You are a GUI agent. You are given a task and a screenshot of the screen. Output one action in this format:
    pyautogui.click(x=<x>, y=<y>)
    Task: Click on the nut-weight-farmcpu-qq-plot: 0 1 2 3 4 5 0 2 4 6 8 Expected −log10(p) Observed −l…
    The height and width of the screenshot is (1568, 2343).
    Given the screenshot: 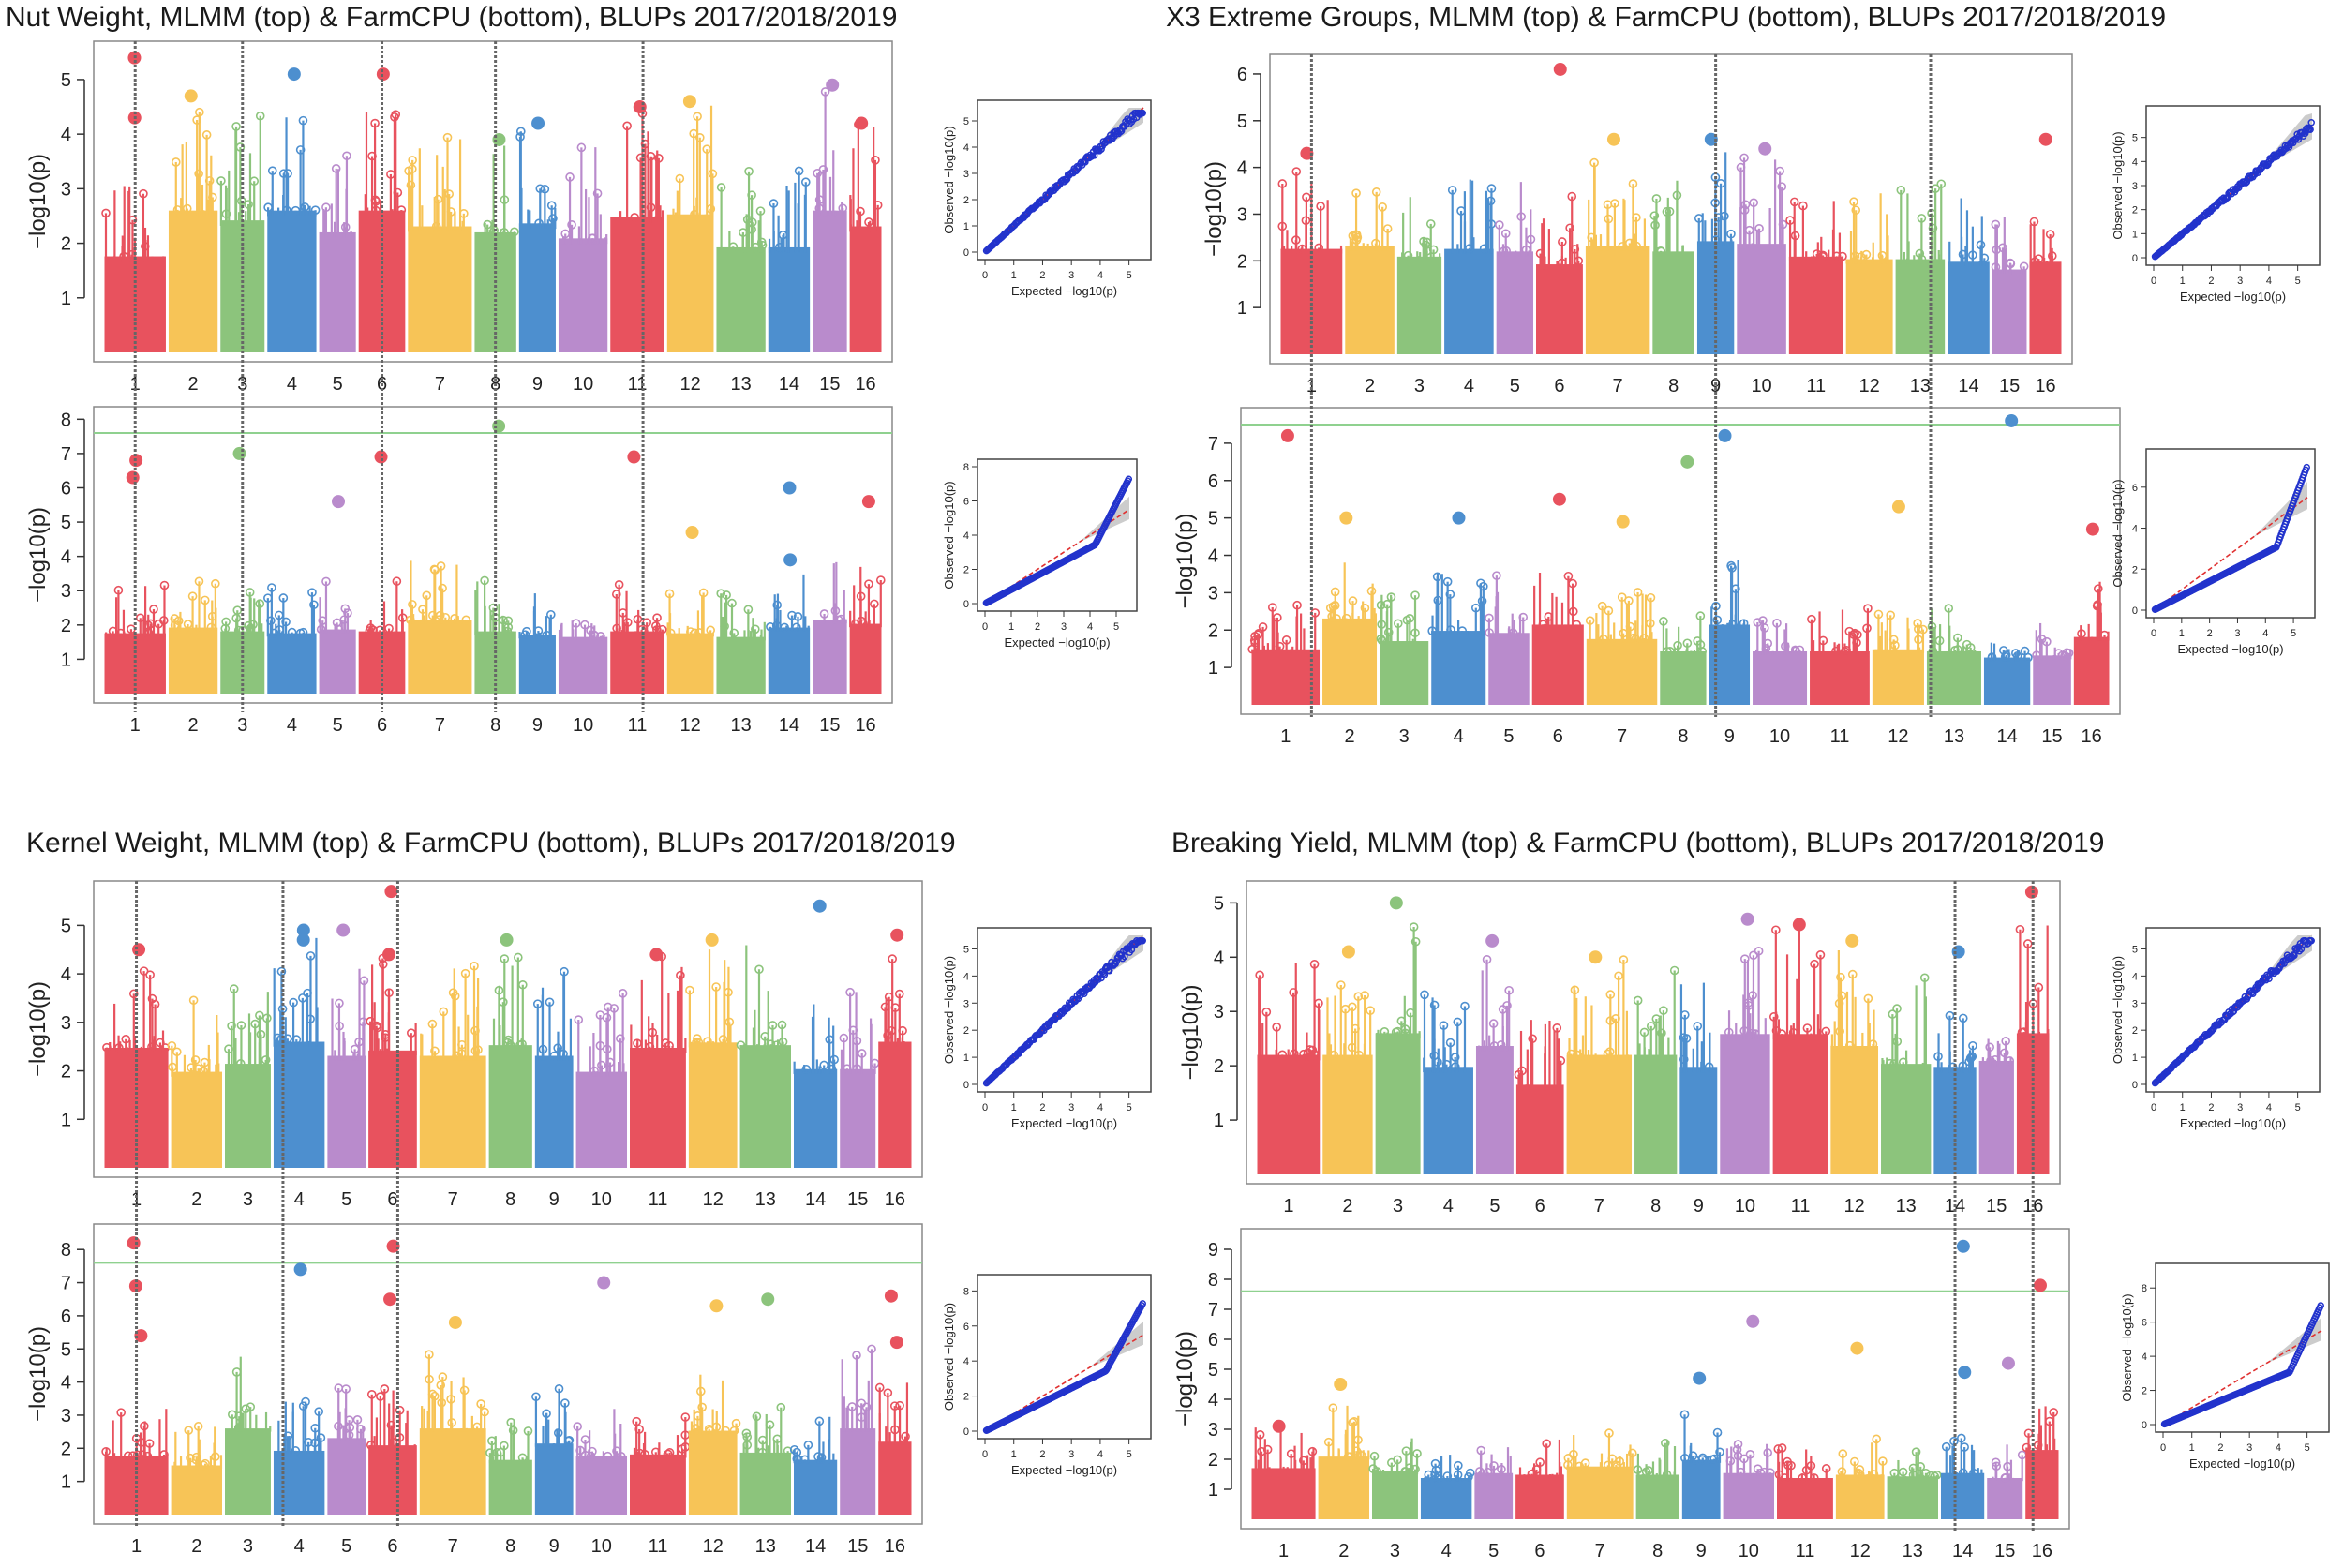 What is the action you would take?
    pyautogui.click(x=1040, y=554)
    